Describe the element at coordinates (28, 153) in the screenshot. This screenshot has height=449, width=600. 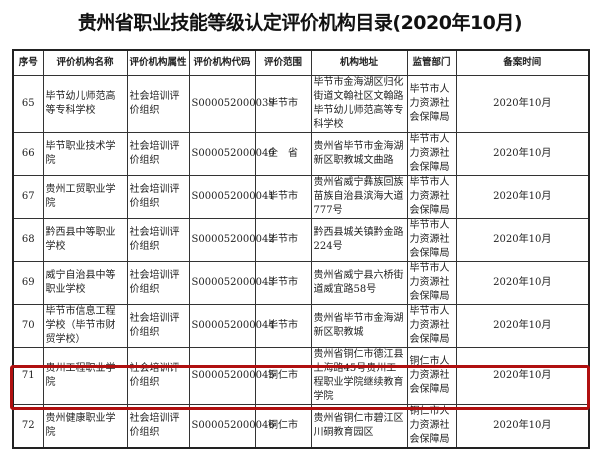
I see `cell-index: 66` at that location.